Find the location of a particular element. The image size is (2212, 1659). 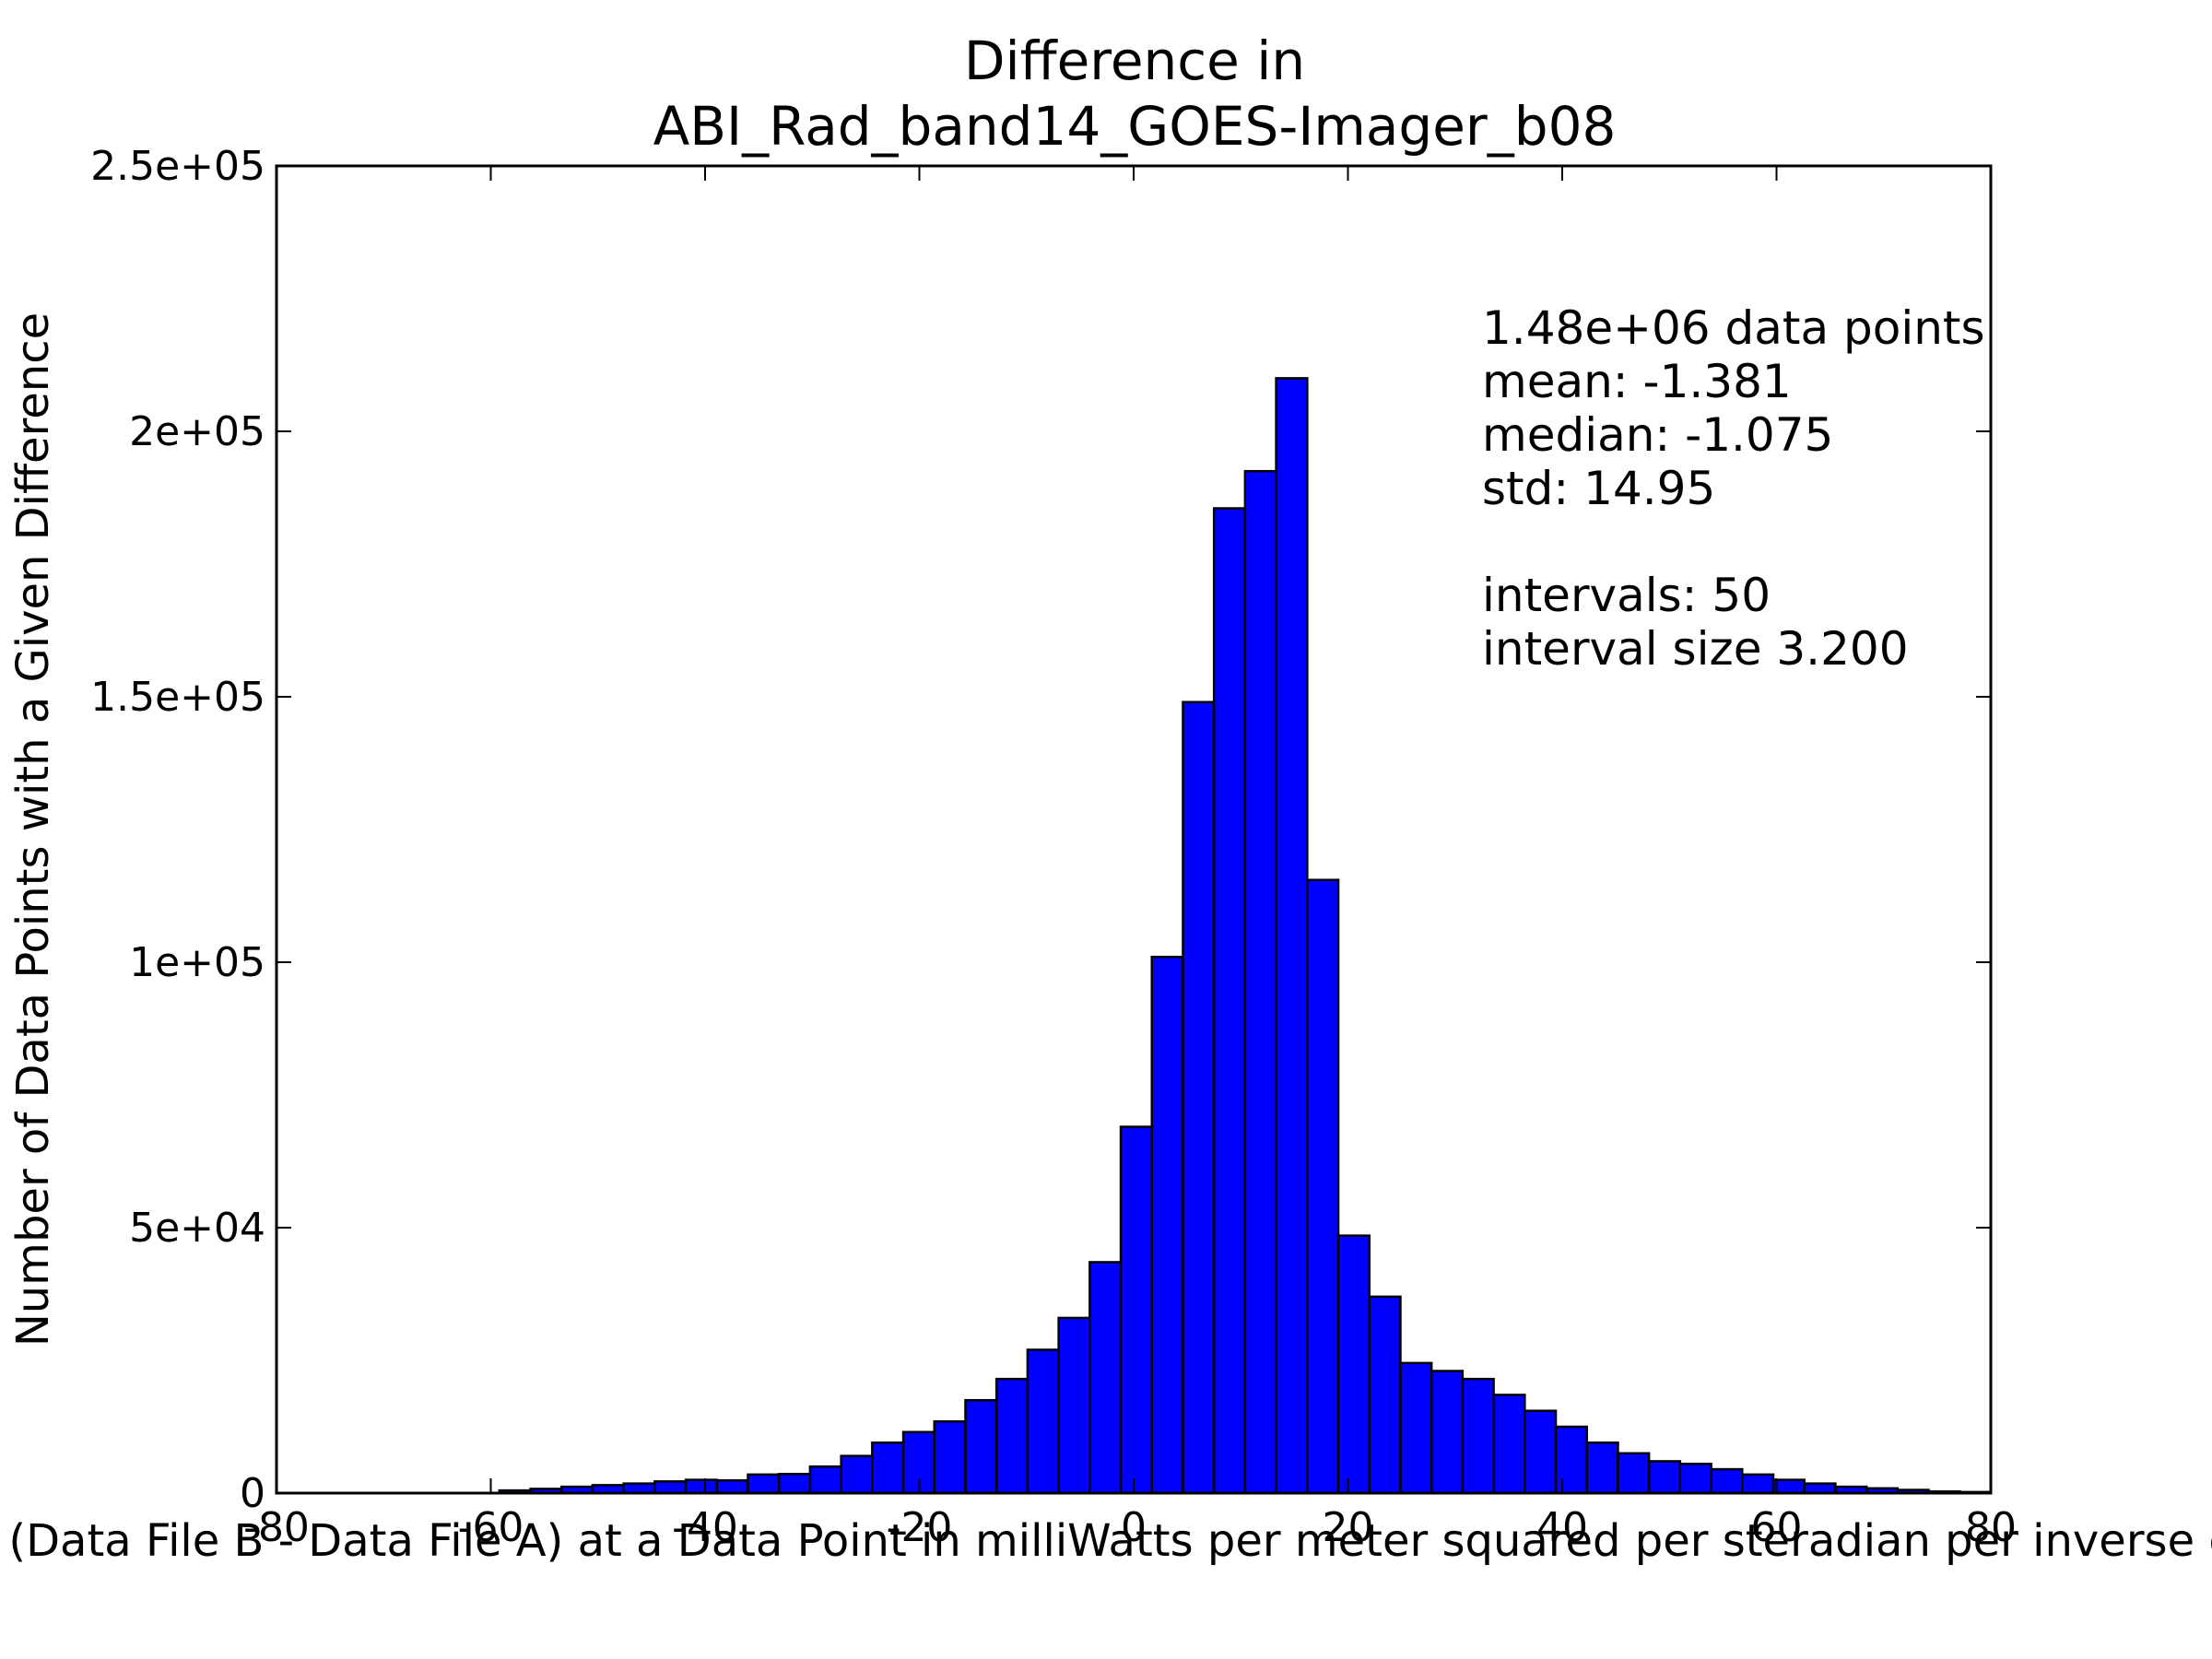

x-tick-label: -20 is located at coordinates (920, 1527).